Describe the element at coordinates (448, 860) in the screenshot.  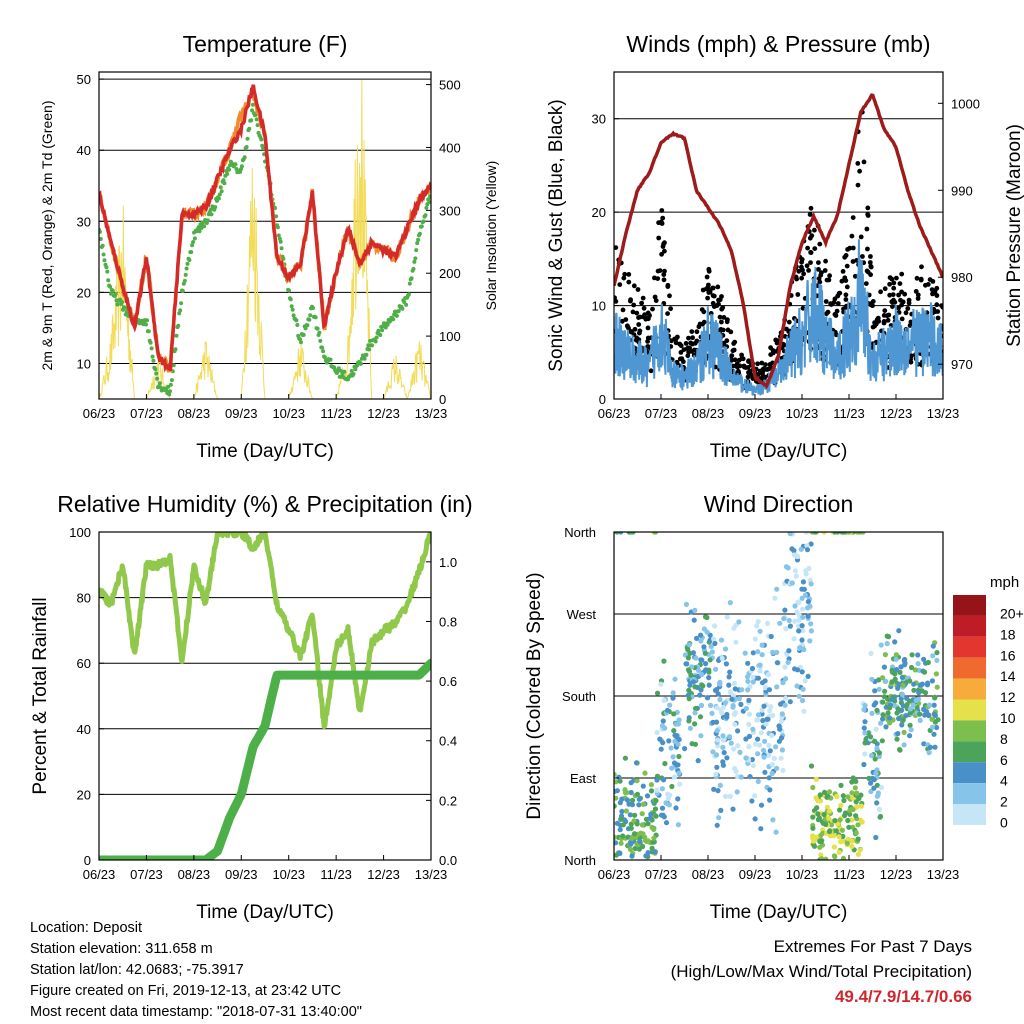
I see `y2-tick-label: 0.0` at that location.